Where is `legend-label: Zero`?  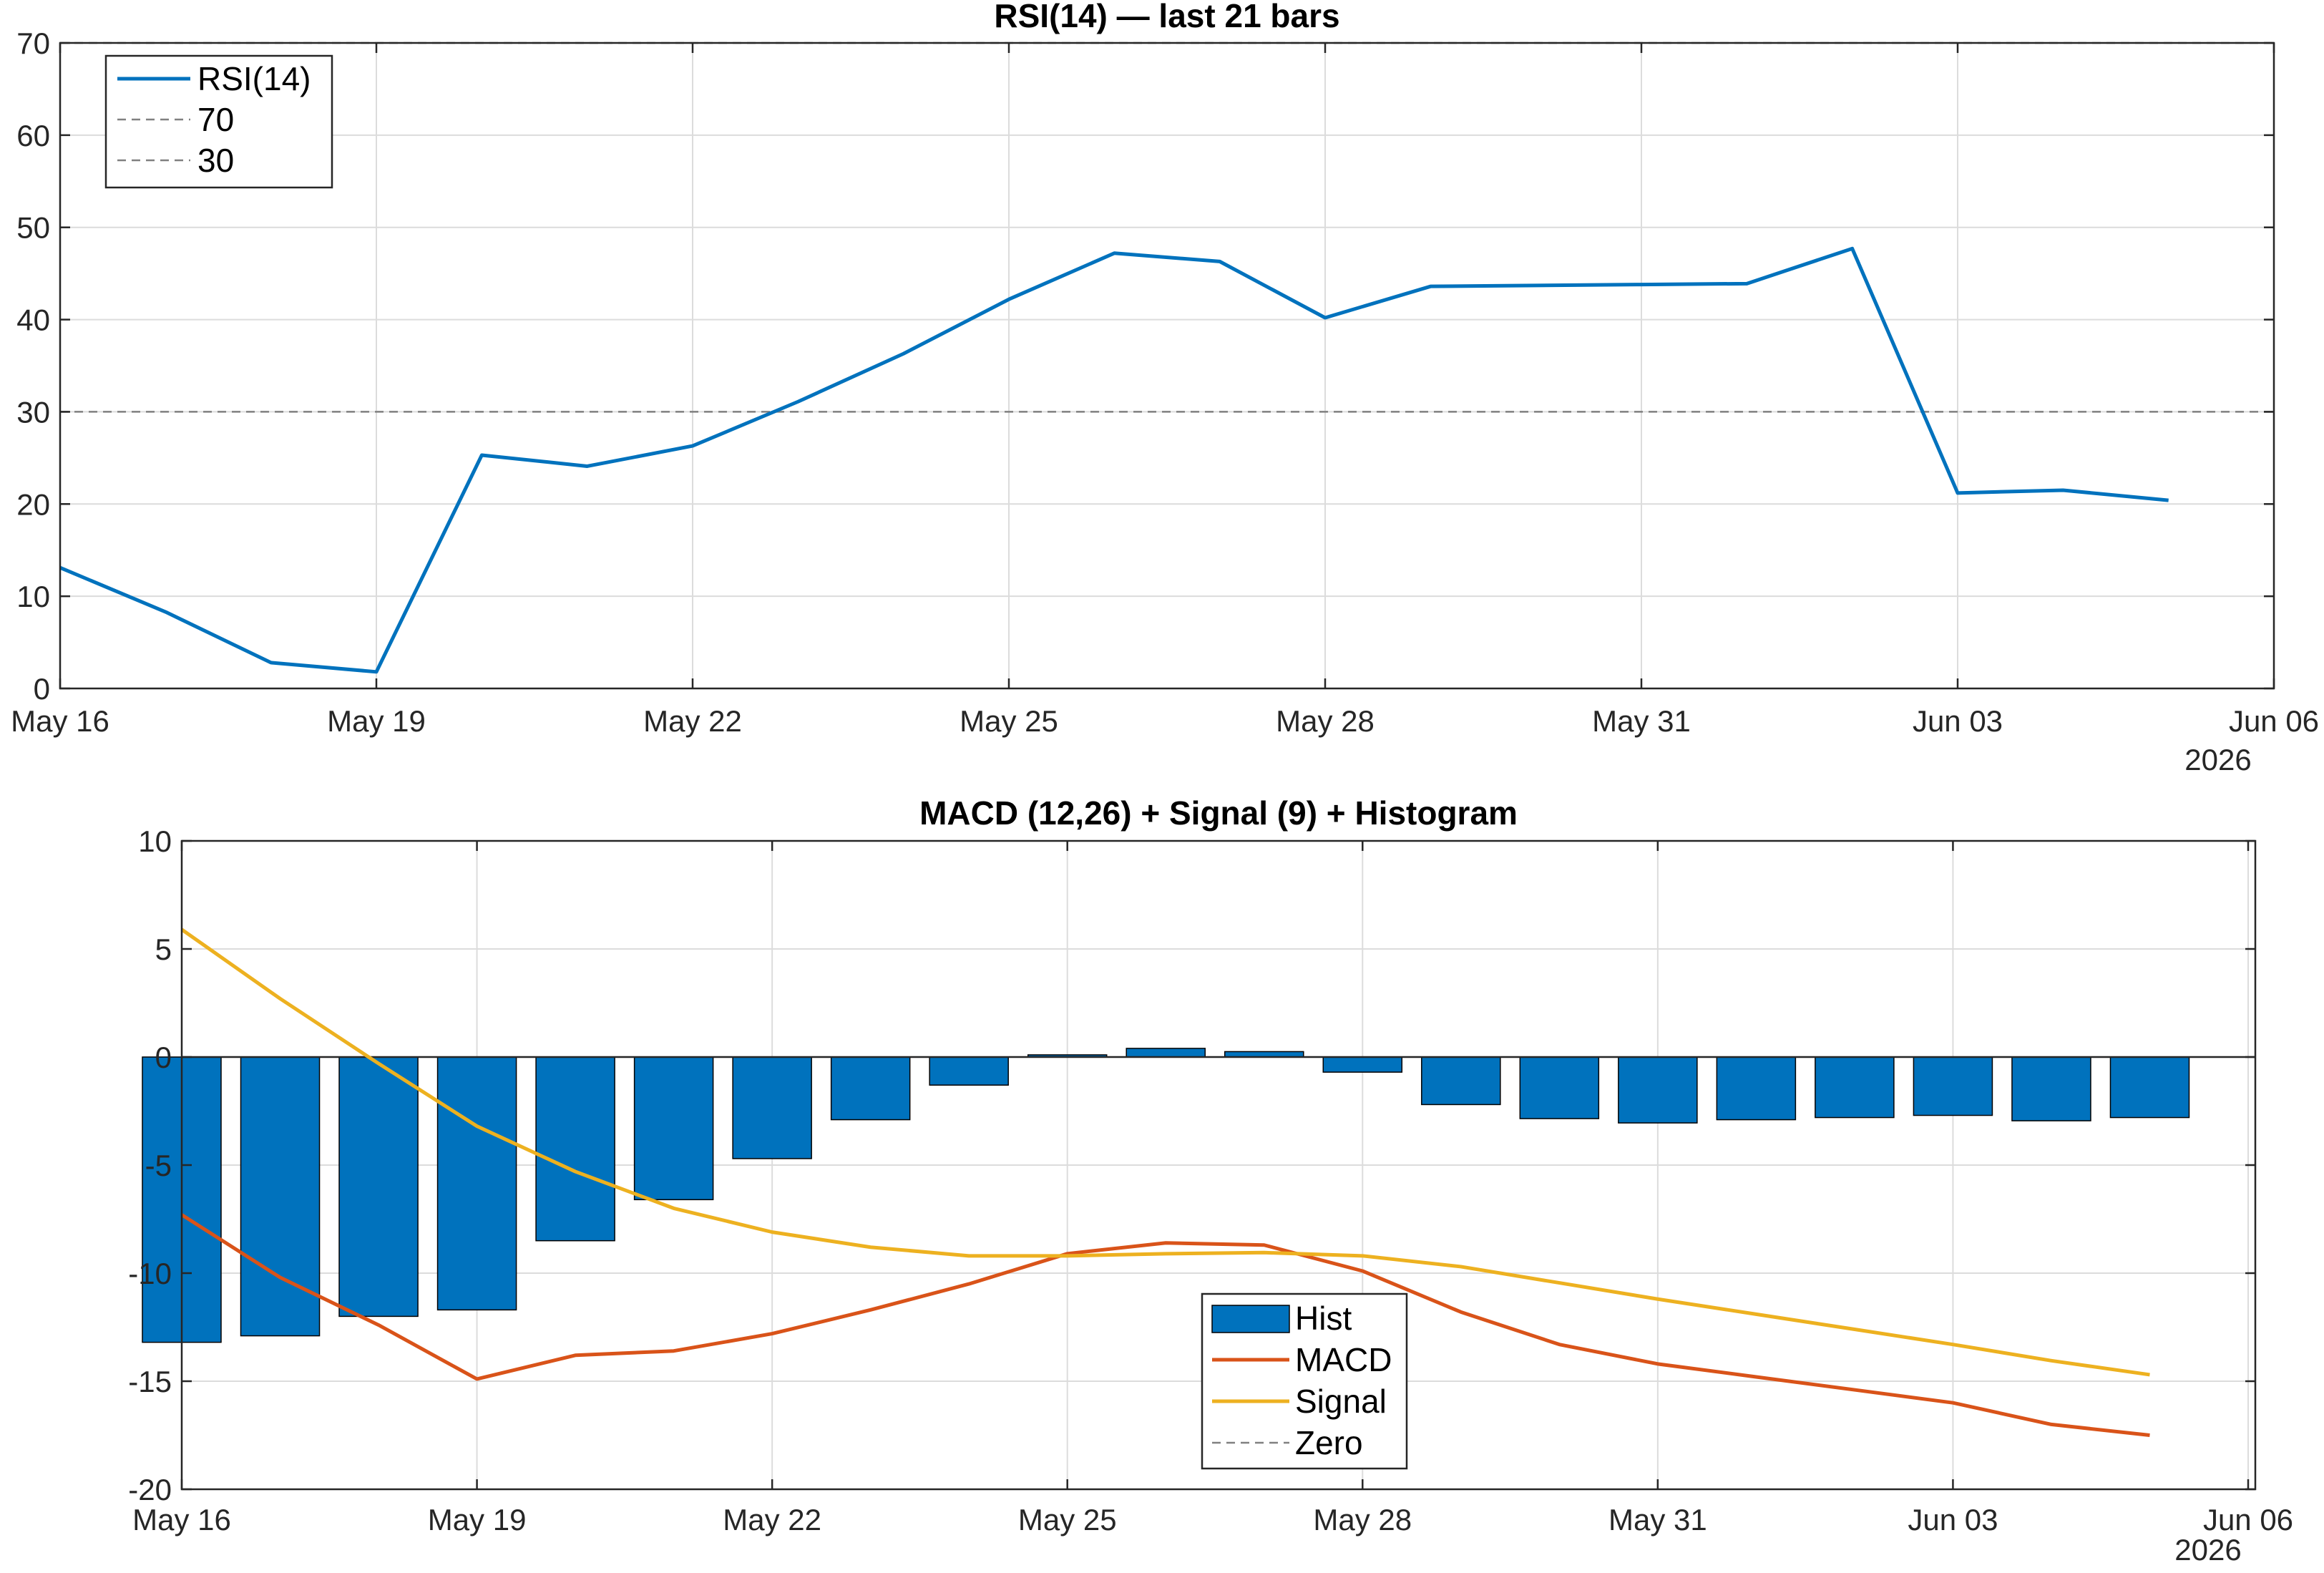
legend-label: Zero is located at coordinates (1329, 1442).